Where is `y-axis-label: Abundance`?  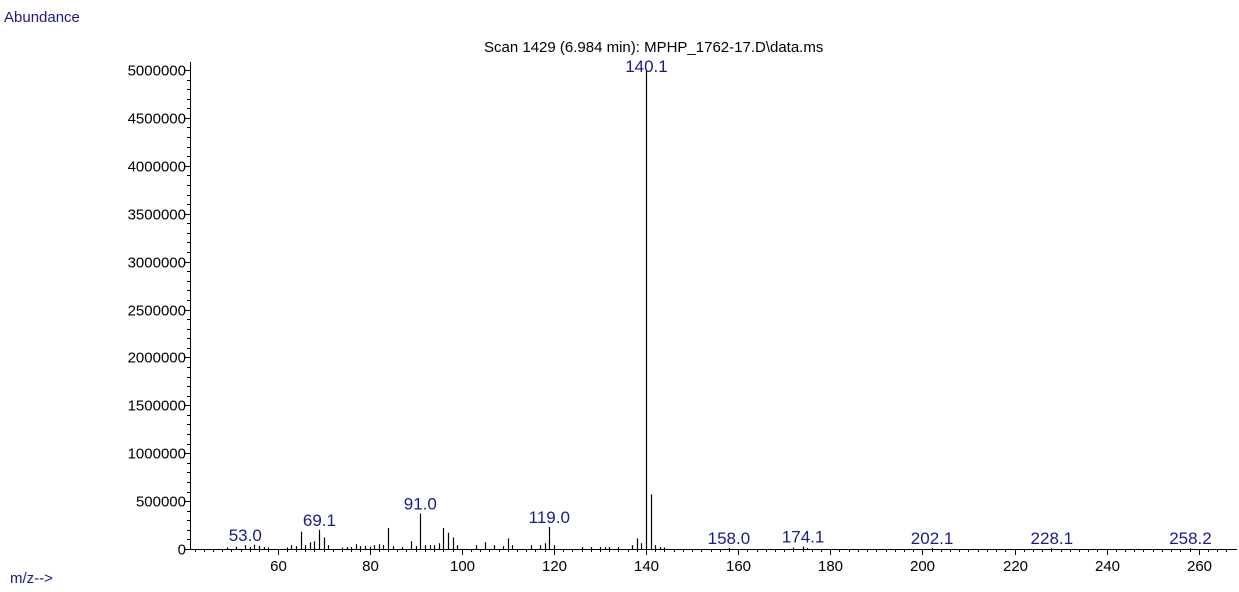
y-axis-label: Abundance is located at coordinates (42, 17).